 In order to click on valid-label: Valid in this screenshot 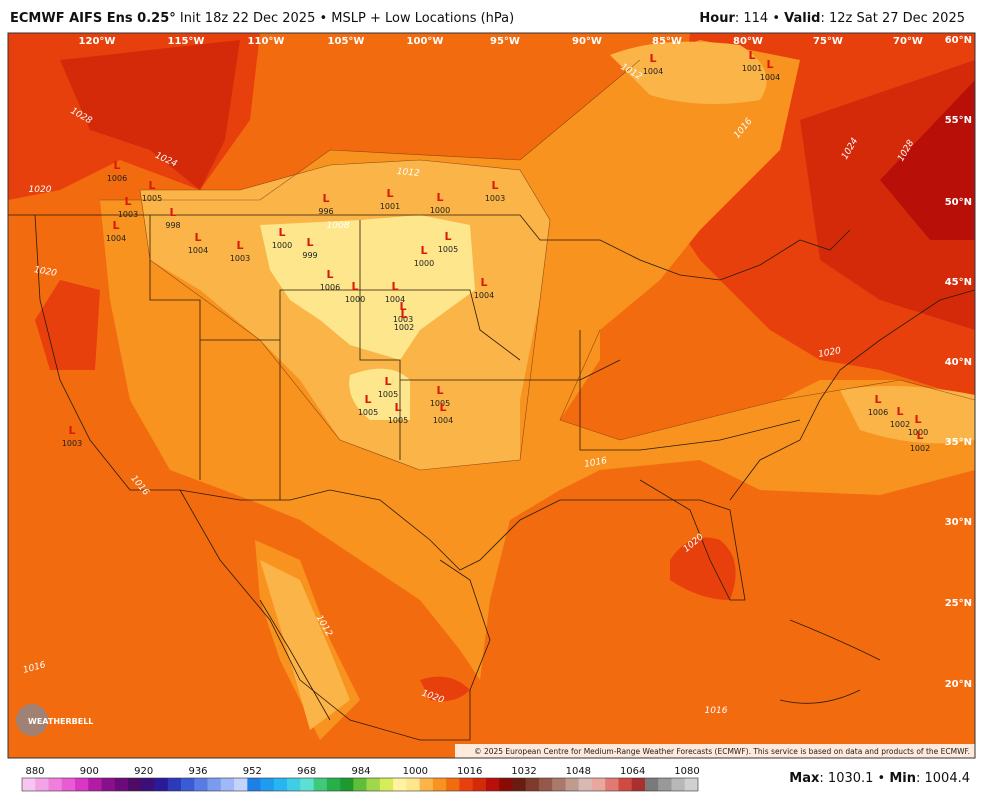, I will do `click(802, 18)`.